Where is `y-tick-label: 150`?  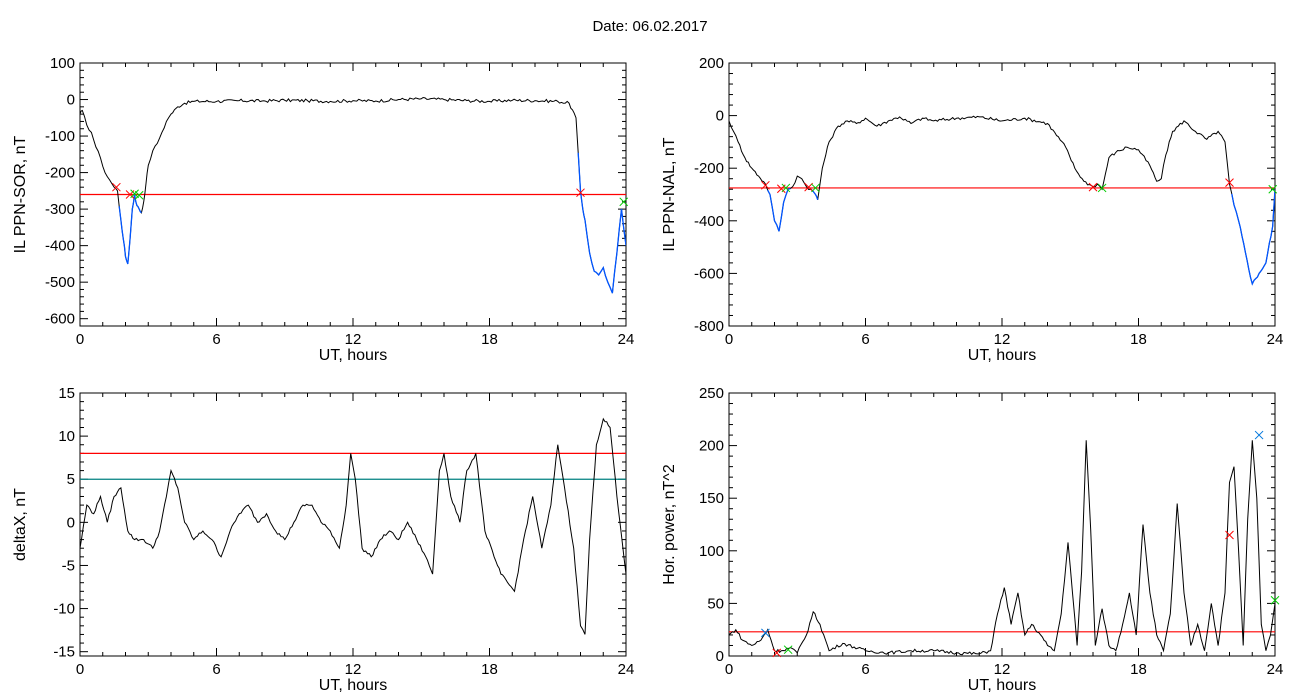
y-tick-label: 150 is located at coordinates (711, 498).